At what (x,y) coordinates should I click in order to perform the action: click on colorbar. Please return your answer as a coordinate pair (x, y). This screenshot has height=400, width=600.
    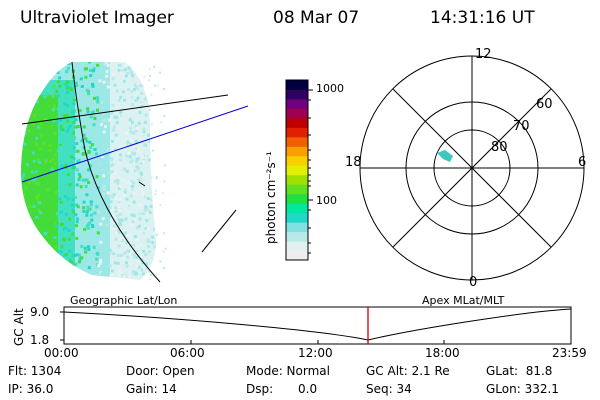
    Looking at the image, I should click on (297, 170).